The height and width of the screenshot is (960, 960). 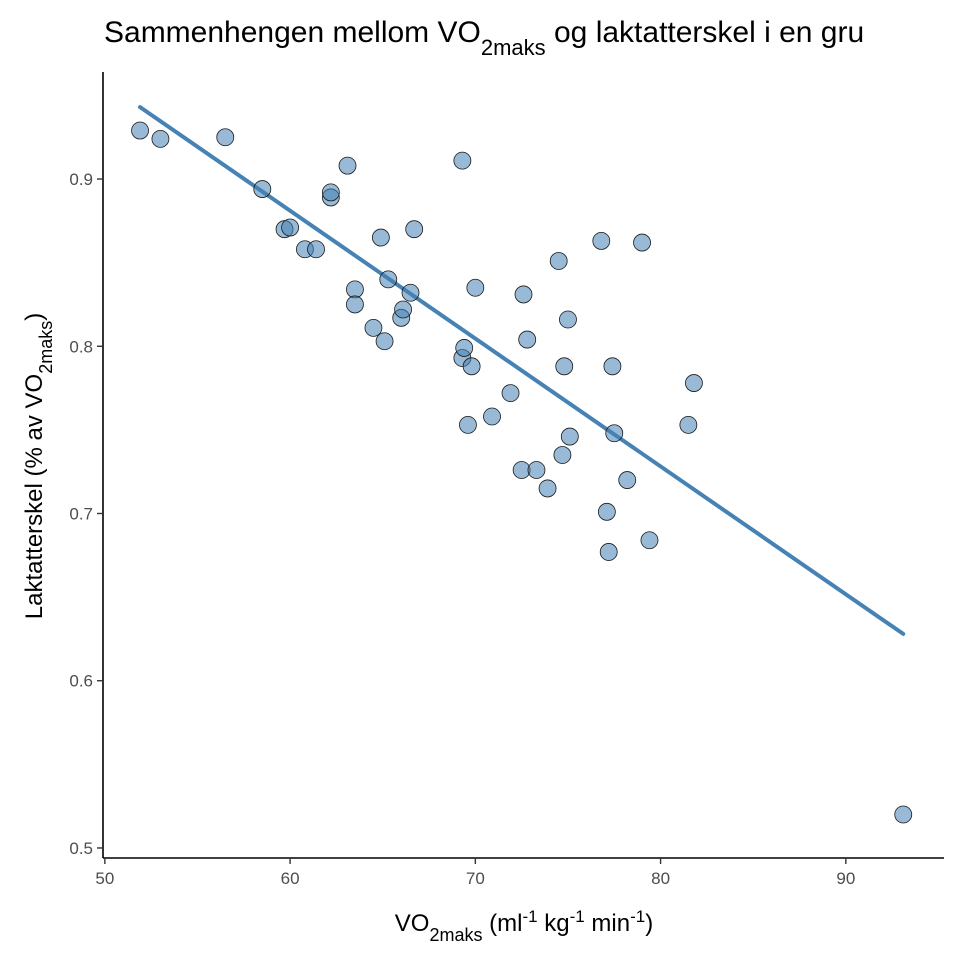 What do you see at coordinates (290, 878) in the screenshot?
I see `x-tick-label: 60` at bounding box center [290, 878].